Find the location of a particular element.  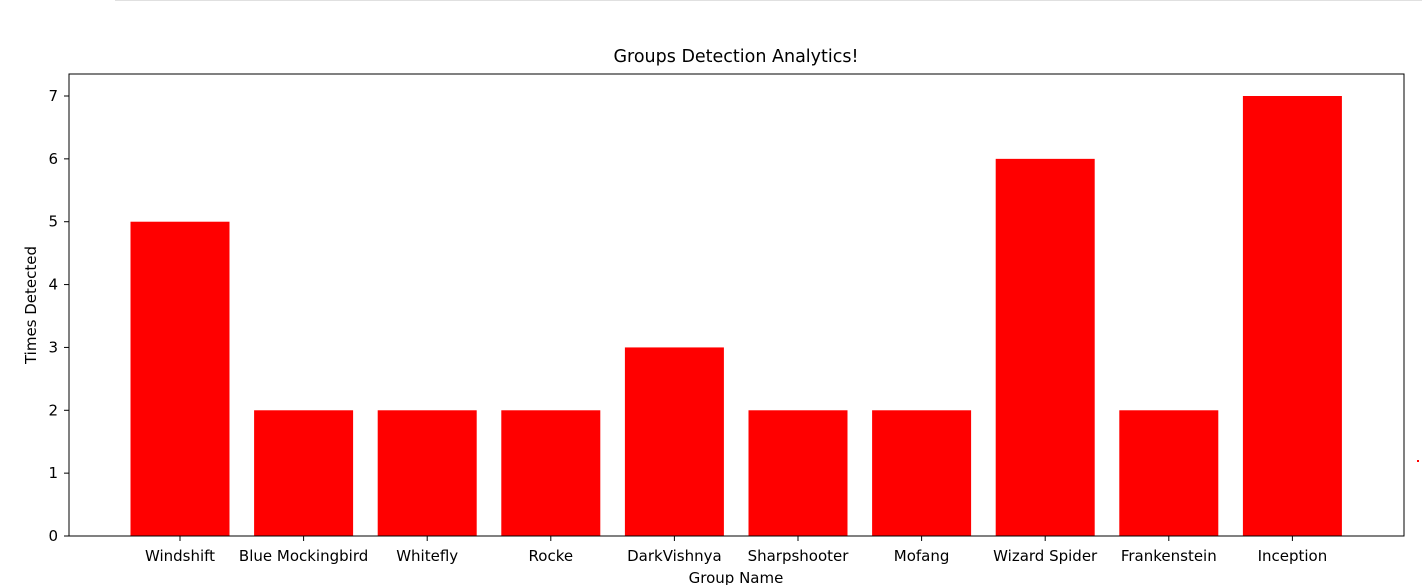

y-tick-label: 1 is located at coordinates (53, 473).